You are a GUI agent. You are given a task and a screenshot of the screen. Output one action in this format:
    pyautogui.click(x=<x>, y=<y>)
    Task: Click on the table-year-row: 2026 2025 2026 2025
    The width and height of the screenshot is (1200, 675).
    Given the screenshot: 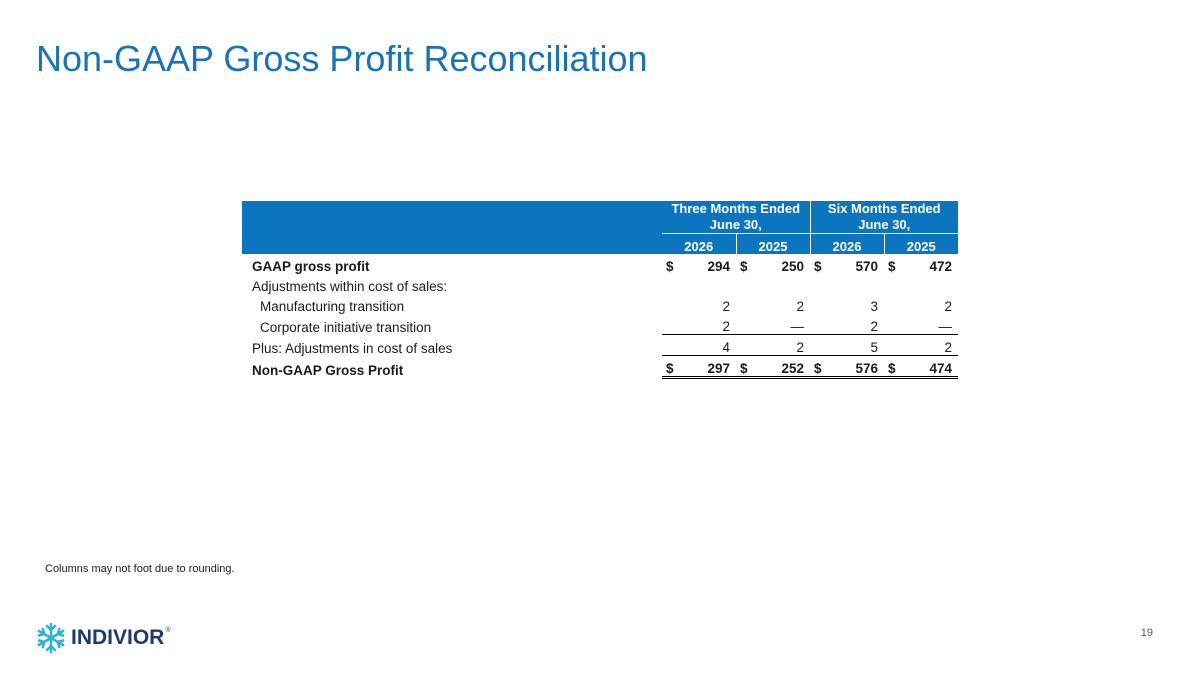 What is the action you would take?
    pyautogui.click(x=600, y=243)
    